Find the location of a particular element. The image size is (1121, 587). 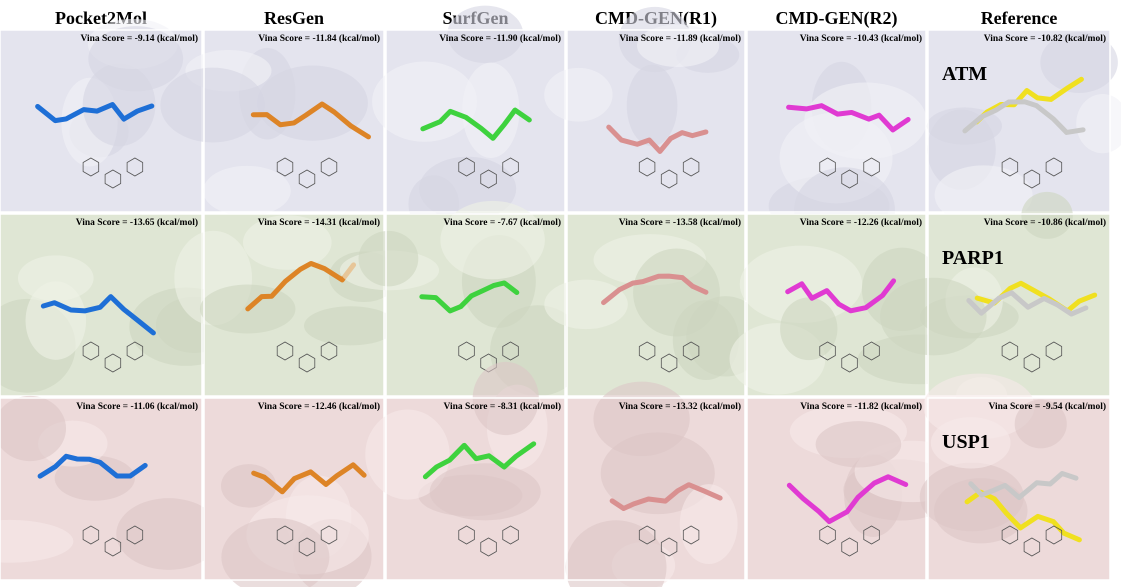

vina-score: Vina Score = -11.89 (kcal/mol) is located at coordinates (680, 38).